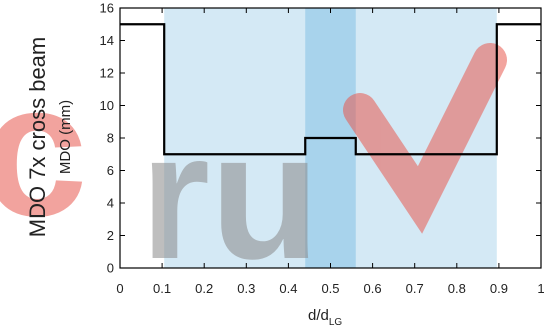 This screenshot has height=335, width=555. Describe the element at coordinates (499, 288) in the screenshot. I see `x-tick-label: 0.9` at that location.